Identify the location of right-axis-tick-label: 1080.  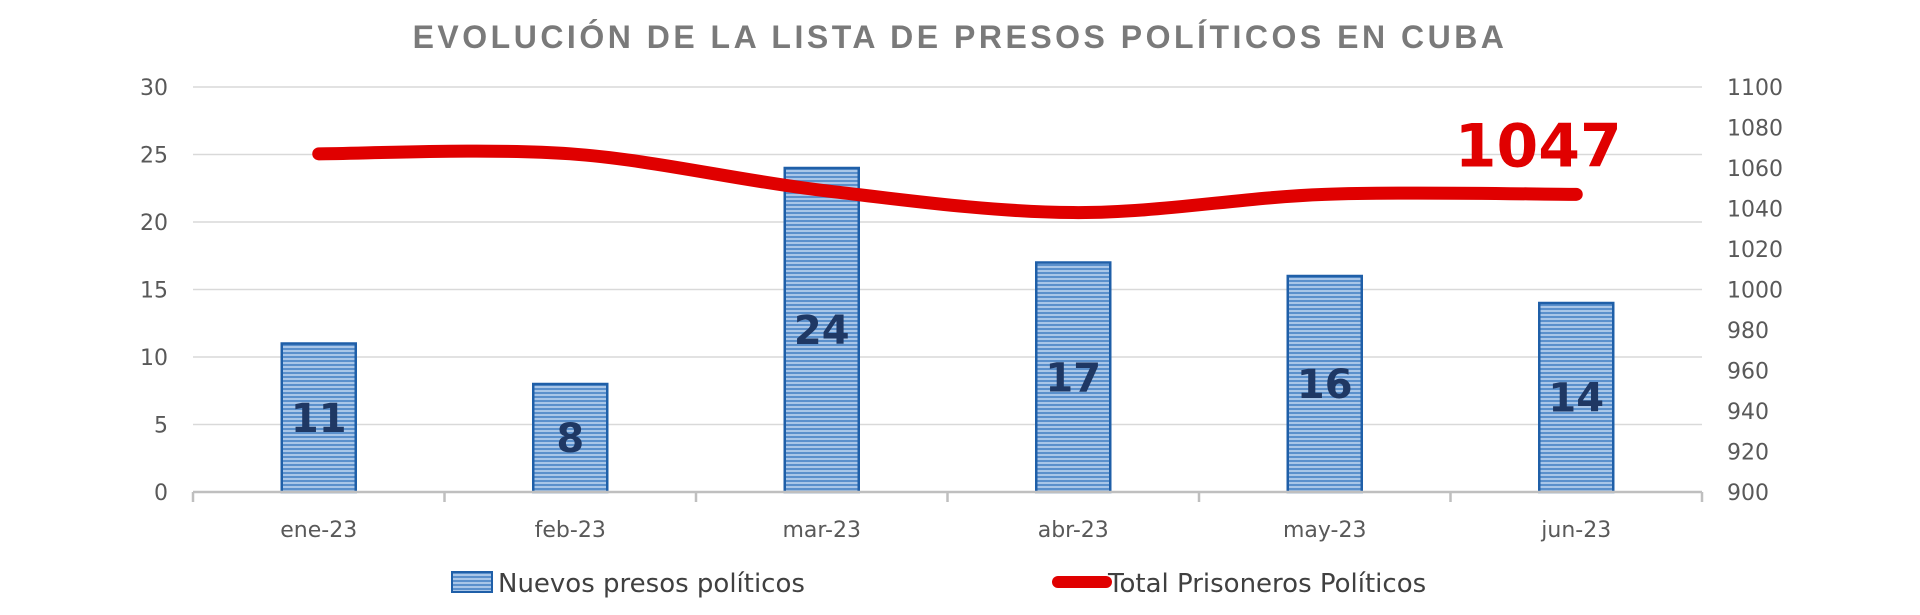
(1755, 129).